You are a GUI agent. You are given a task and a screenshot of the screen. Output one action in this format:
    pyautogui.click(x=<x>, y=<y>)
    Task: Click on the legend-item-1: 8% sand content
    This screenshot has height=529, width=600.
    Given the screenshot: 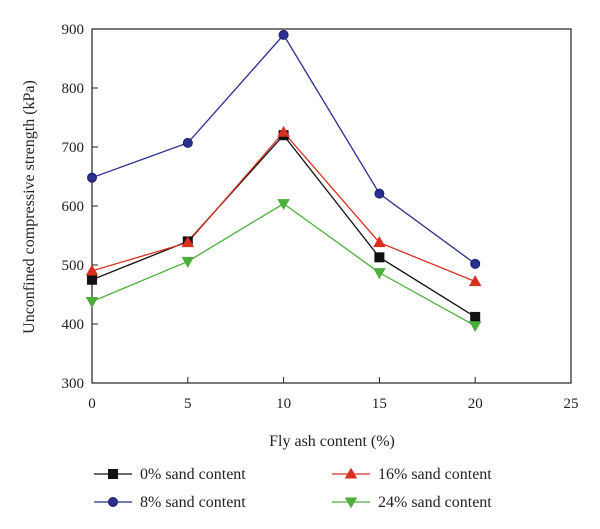 What is the action you would take?
    pyautogui.click(x=170, y=502)
    